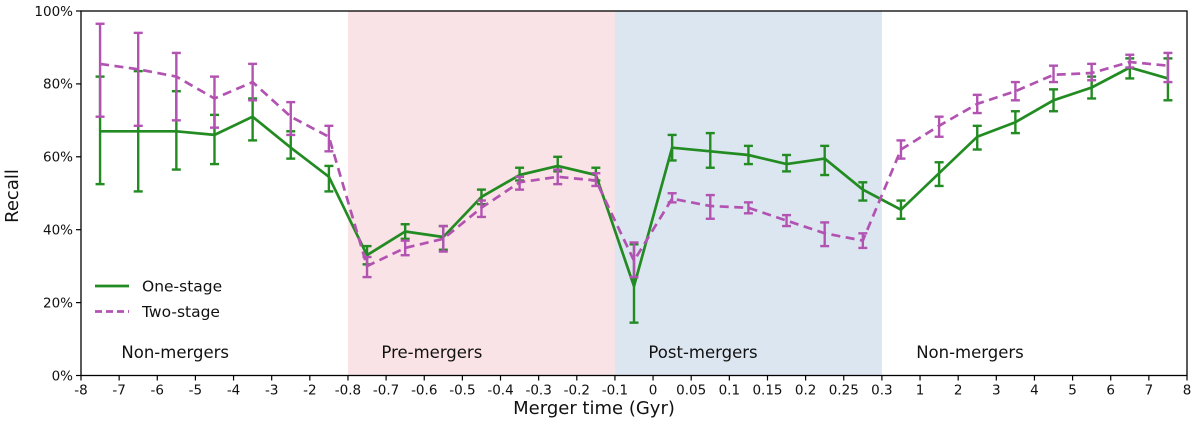 The image size is (1200, 430). Describe the element at coordinates (844, 391) in the screenshot. I see `x-tick-label: 0.25` at that location.